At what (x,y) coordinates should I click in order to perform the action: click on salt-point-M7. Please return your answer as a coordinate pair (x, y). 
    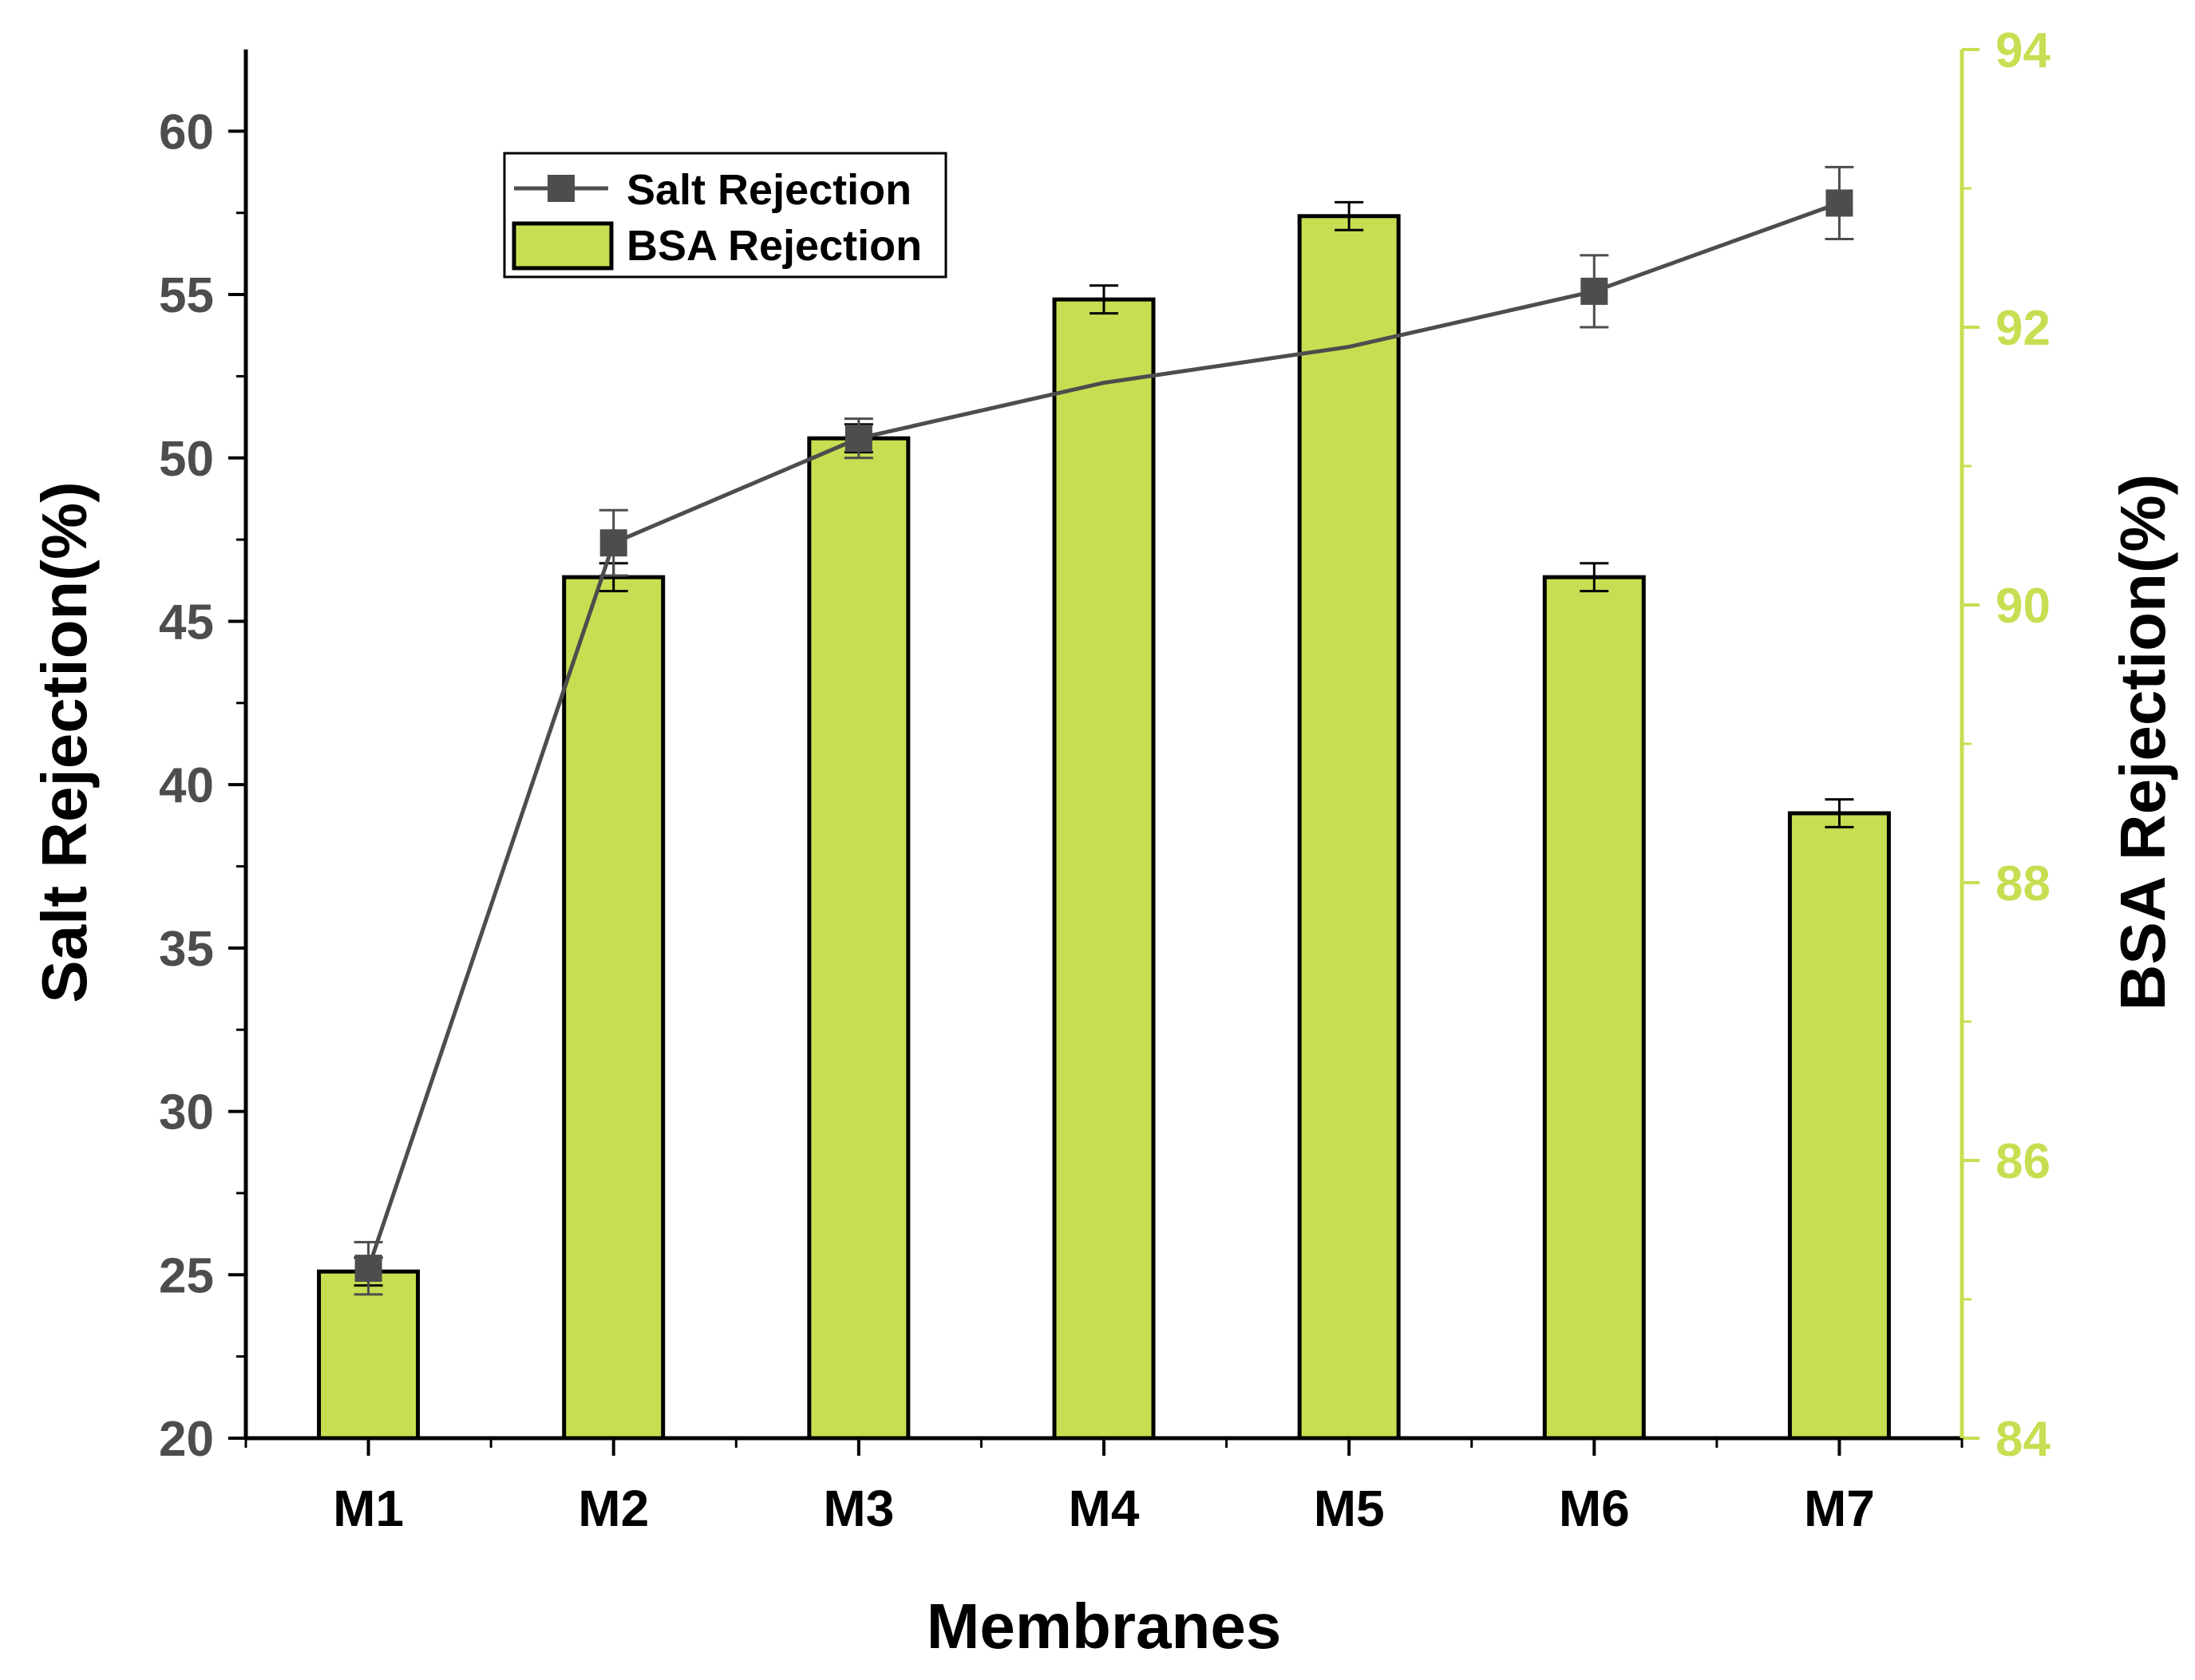
    Looking at the image, I should click on (1839, 203).